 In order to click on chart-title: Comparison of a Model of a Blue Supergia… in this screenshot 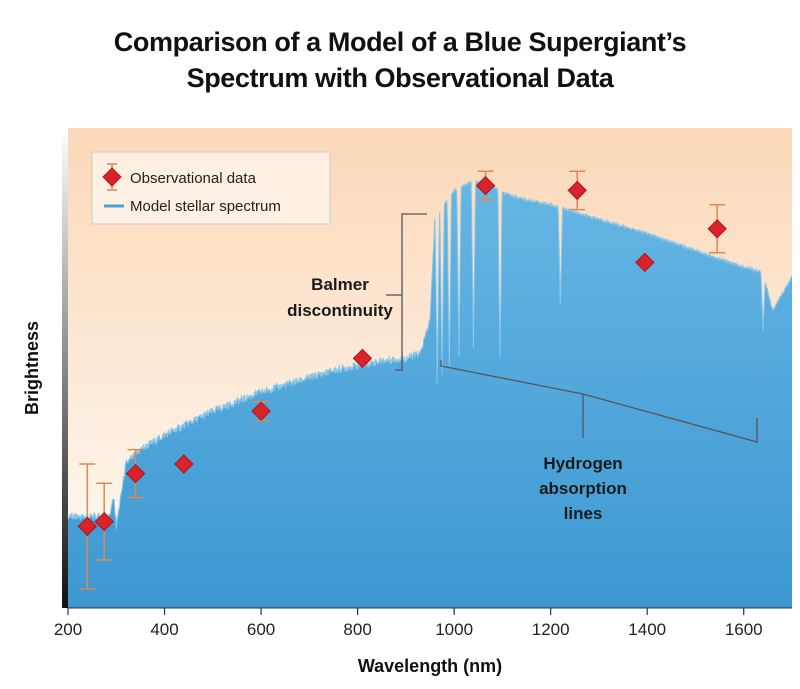, I will do `click(400, 60)`.